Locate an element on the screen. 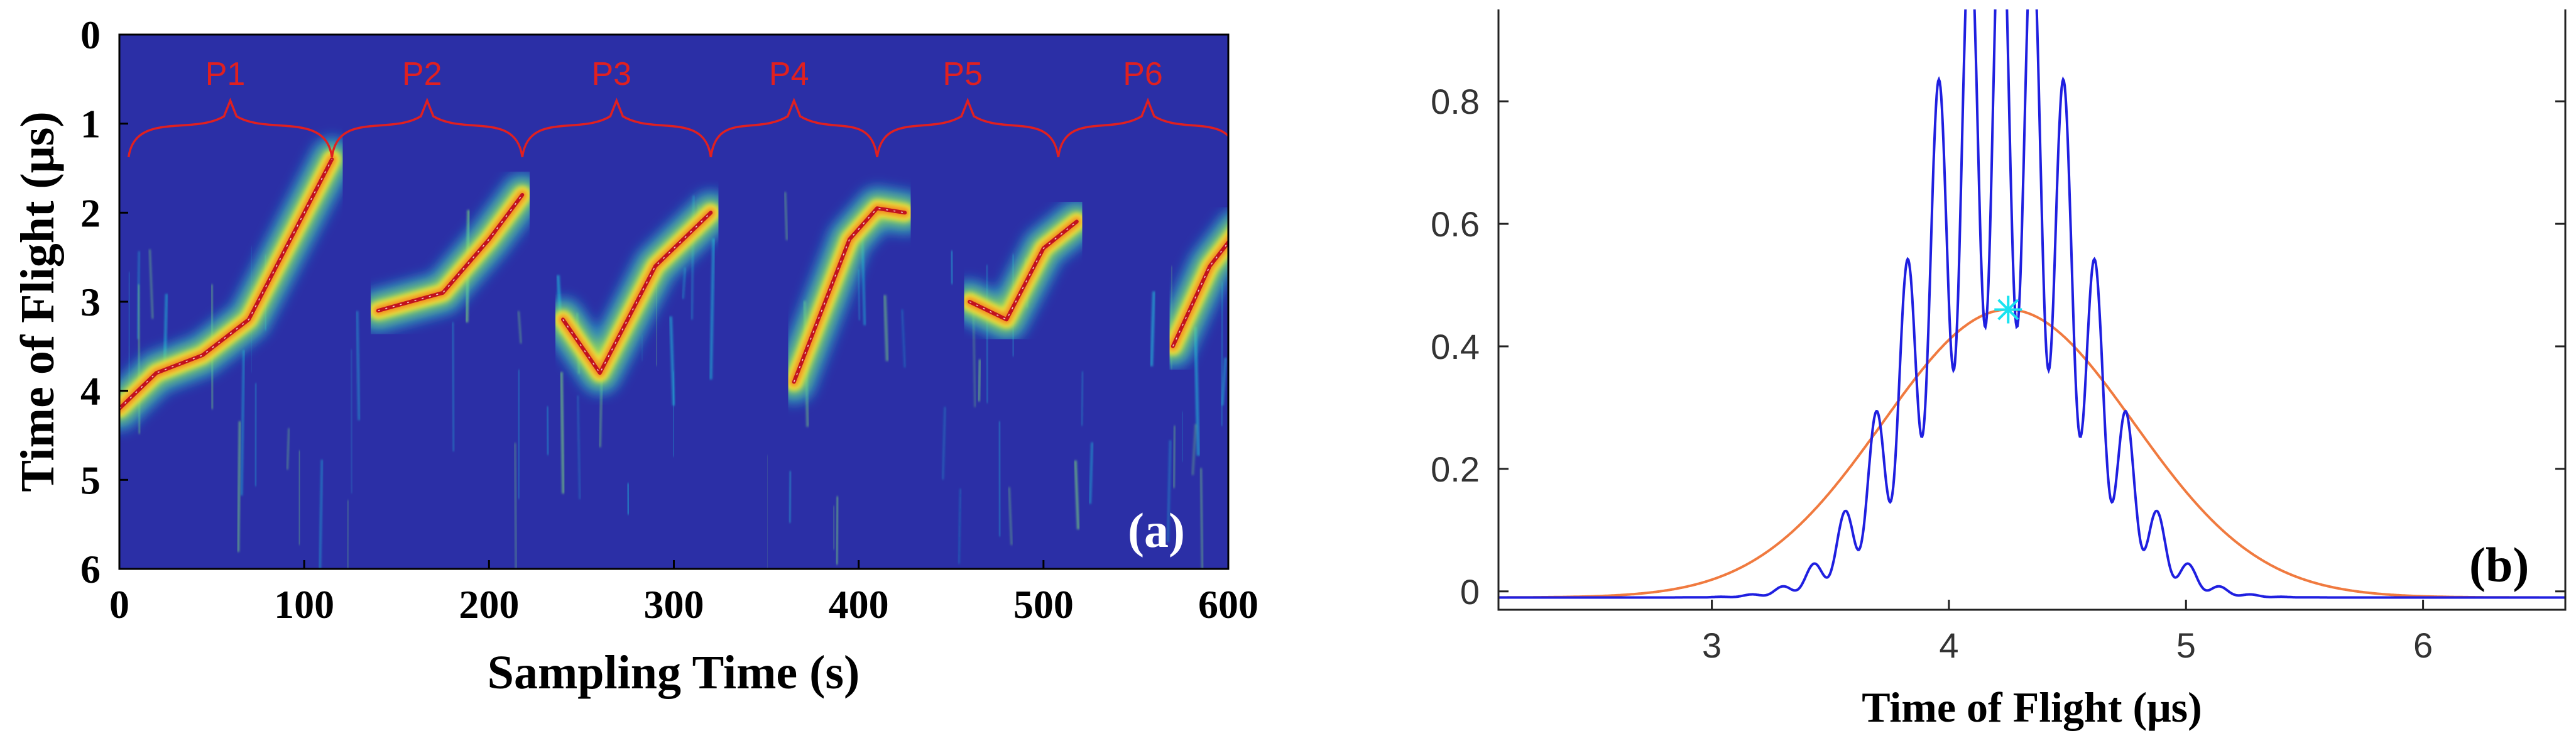 This screenshot has height=738, width=2576. period-bracket-p6 is located at coordinates (1143, 128).